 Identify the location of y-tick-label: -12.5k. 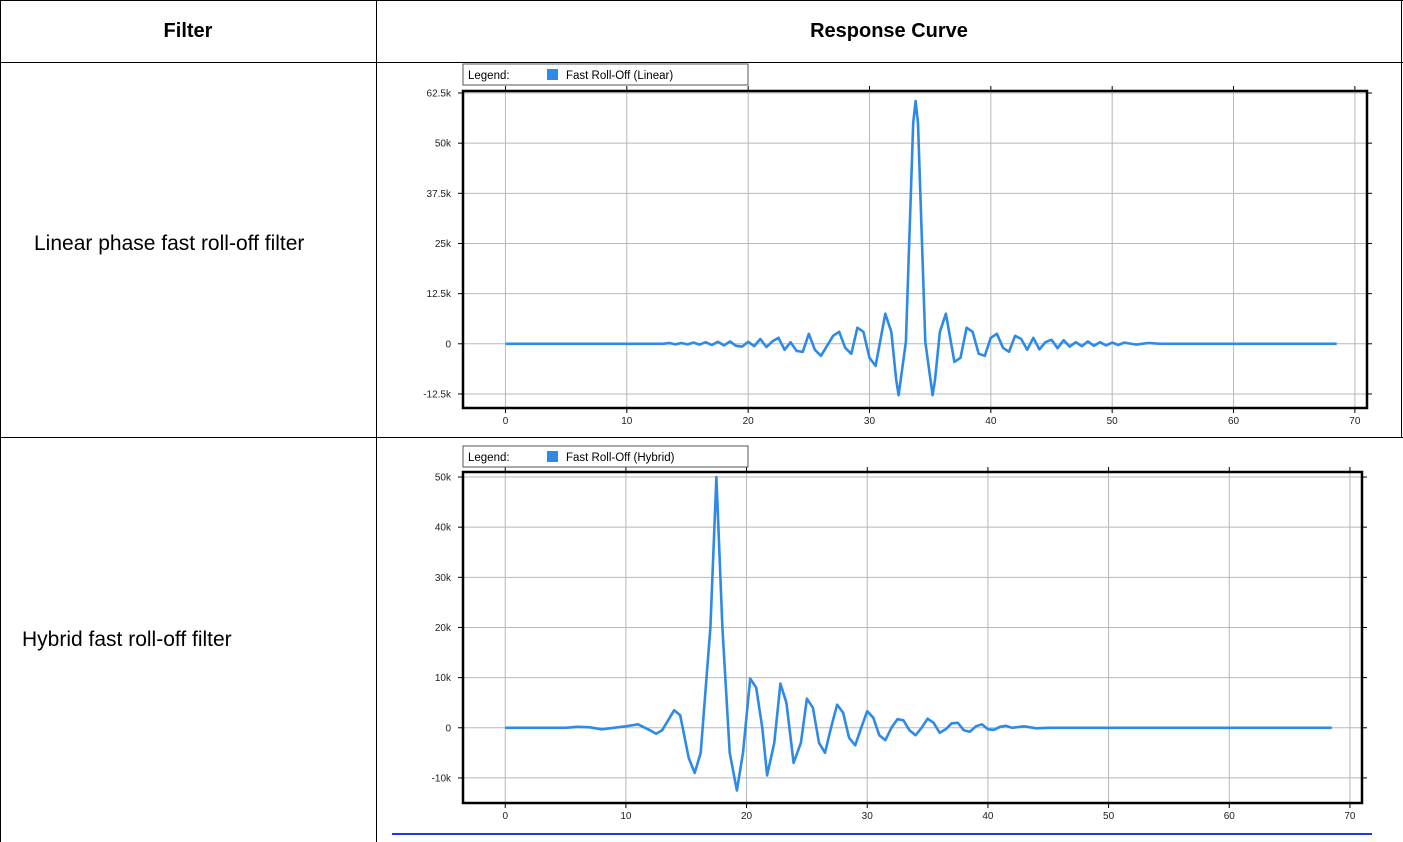
(437, 394).